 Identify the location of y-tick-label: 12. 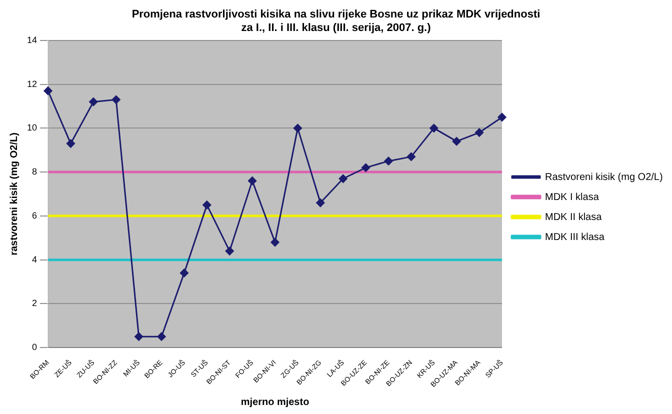
(32, 83).